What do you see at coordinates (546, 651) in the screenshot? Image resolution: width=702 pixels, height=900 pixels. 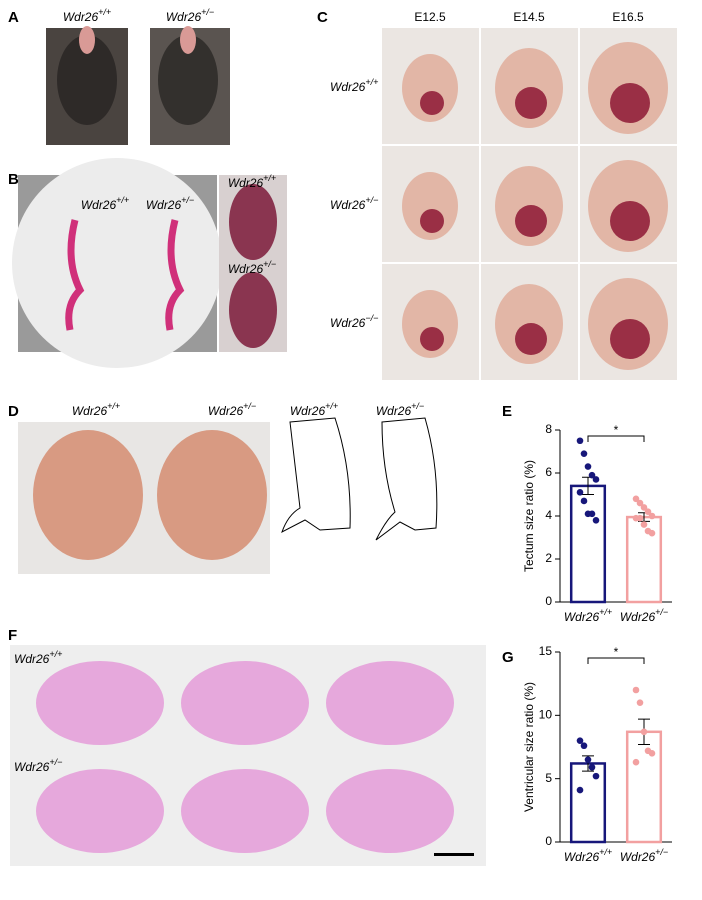 I see `y-tick-label: 15` at bounding box center [546, 651].